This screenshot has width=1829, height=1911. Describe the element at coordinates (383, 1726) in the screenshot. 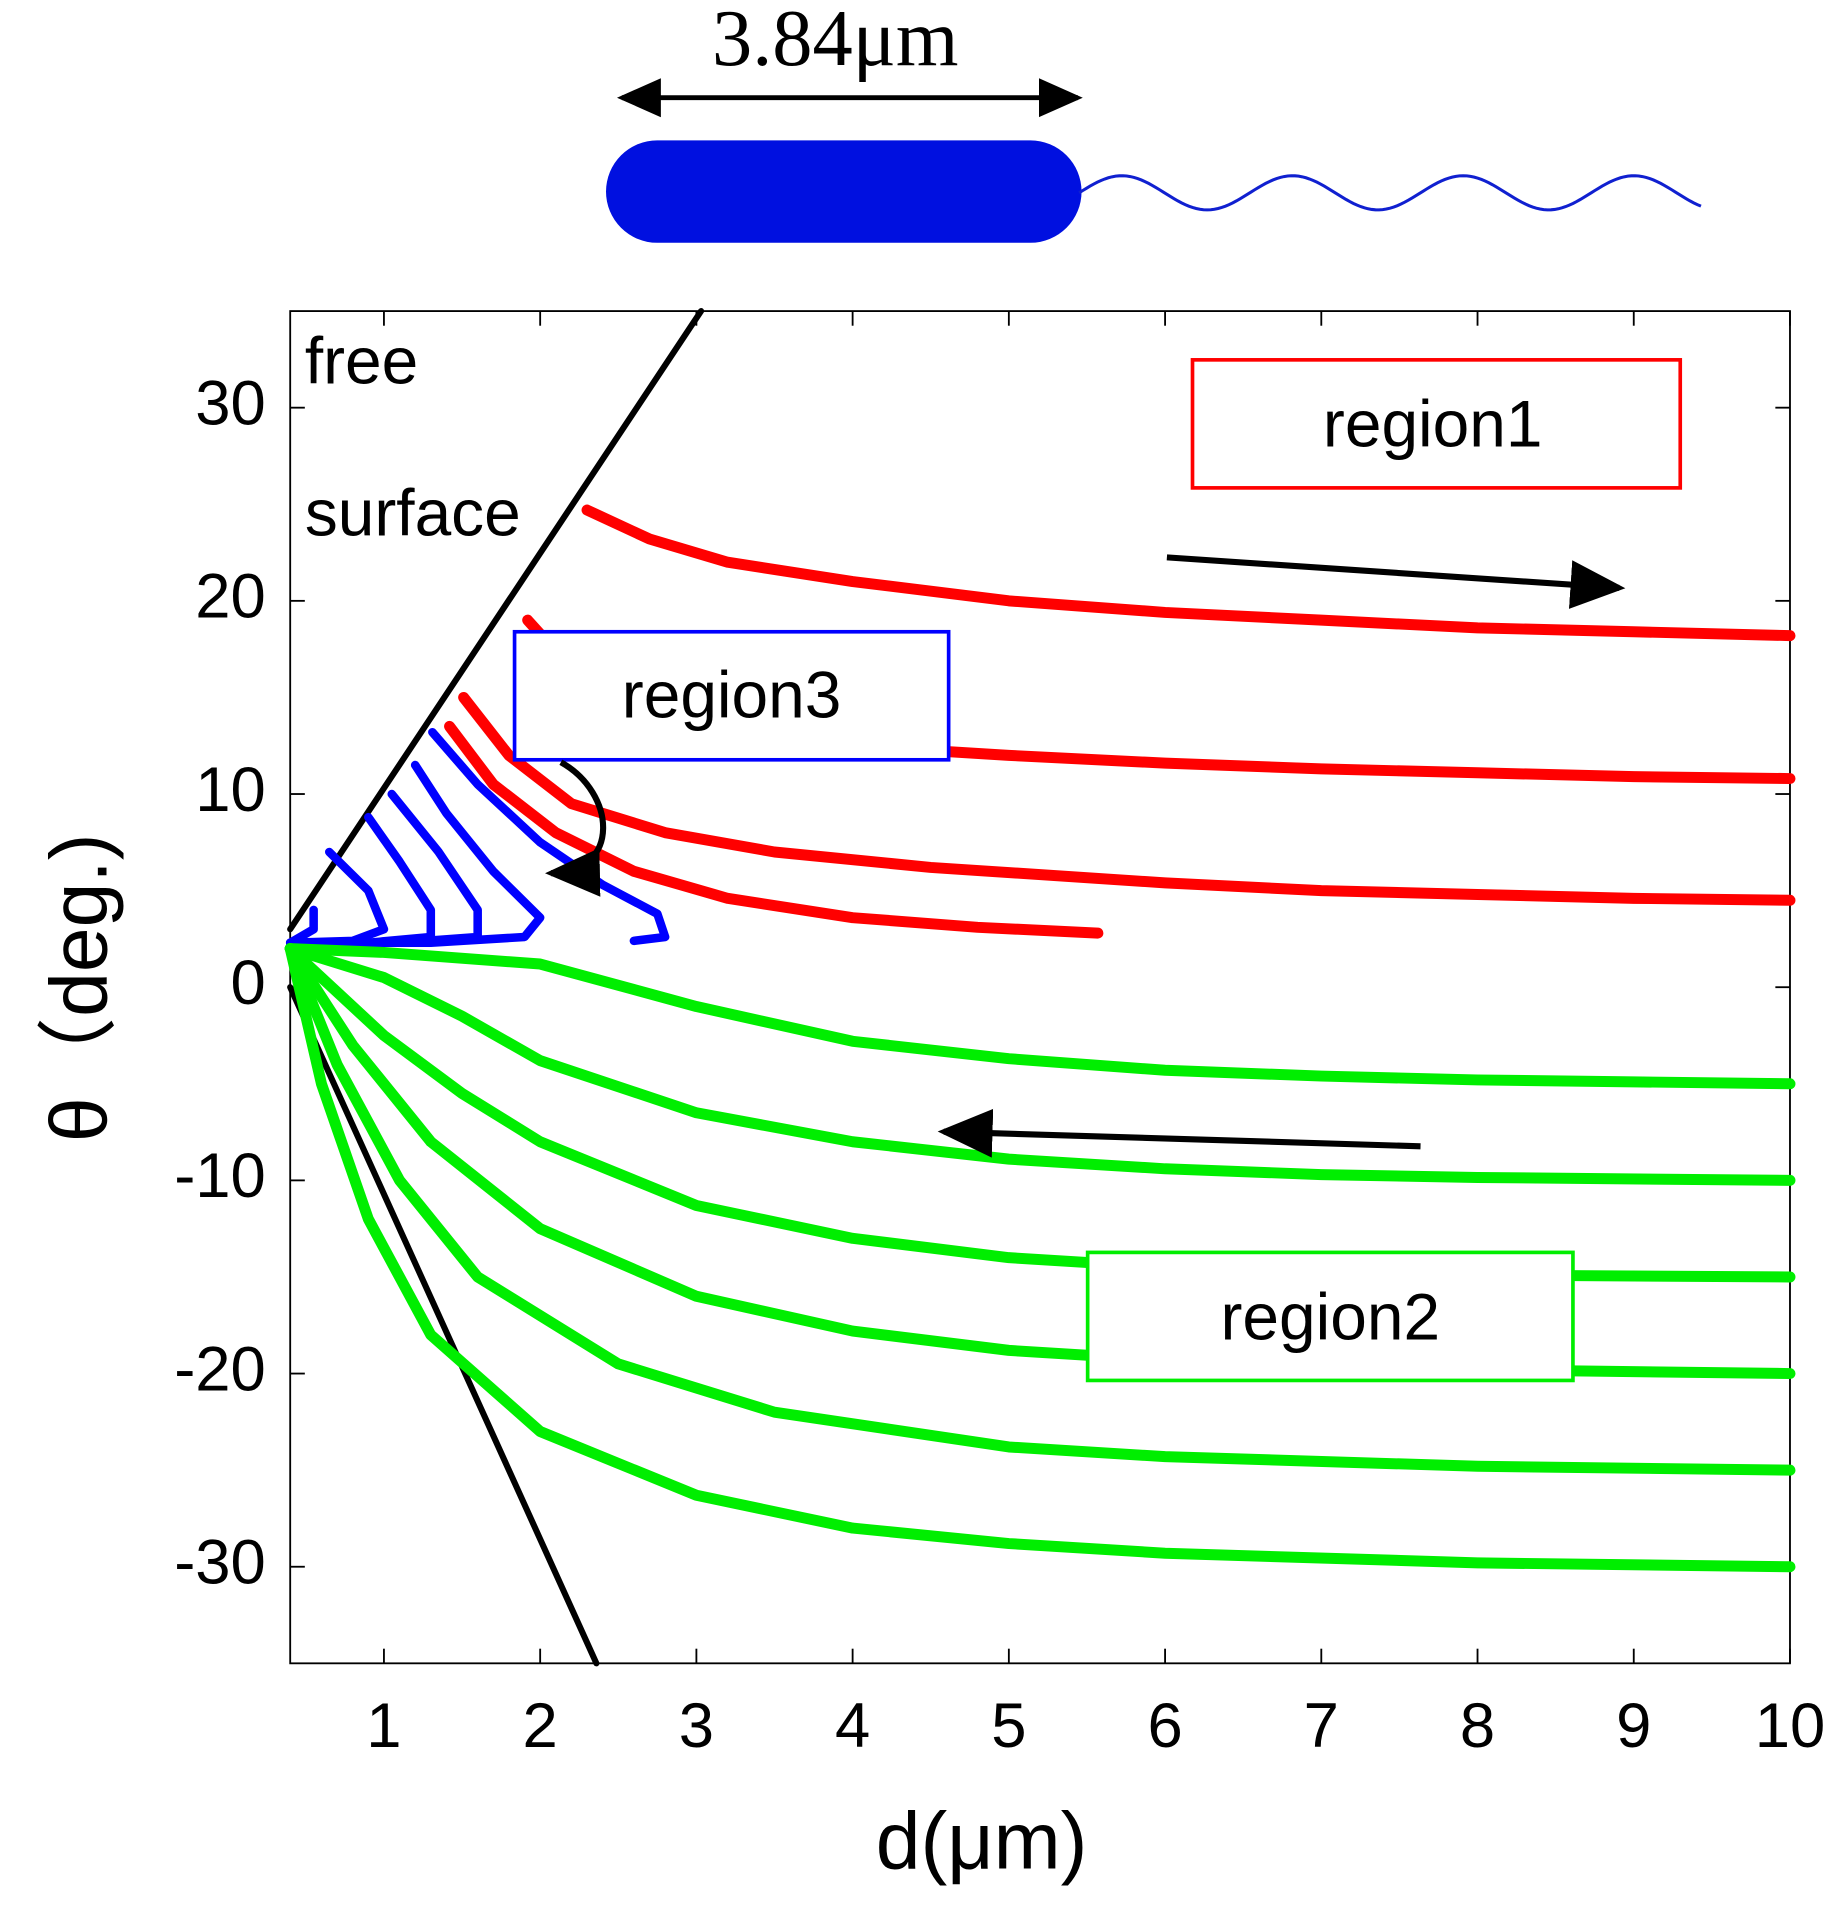

I see `x-tick-label: 1` at that location.